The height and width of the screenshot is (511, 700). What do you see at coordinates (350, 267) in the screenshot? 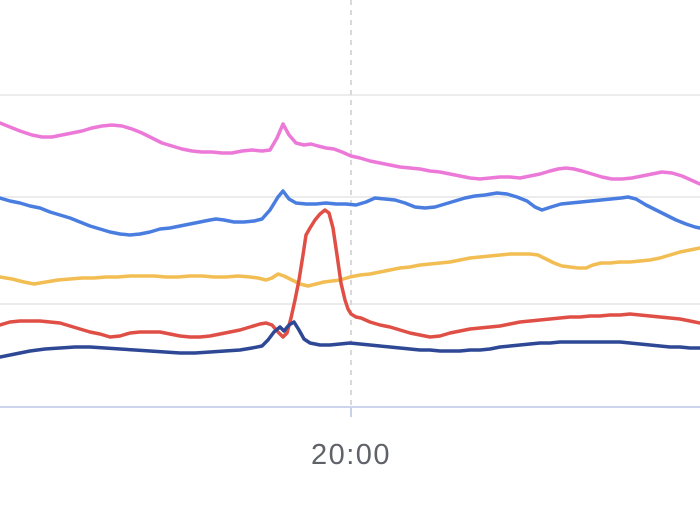
I see `series-line-yellow` at bounding box center [350, 267].